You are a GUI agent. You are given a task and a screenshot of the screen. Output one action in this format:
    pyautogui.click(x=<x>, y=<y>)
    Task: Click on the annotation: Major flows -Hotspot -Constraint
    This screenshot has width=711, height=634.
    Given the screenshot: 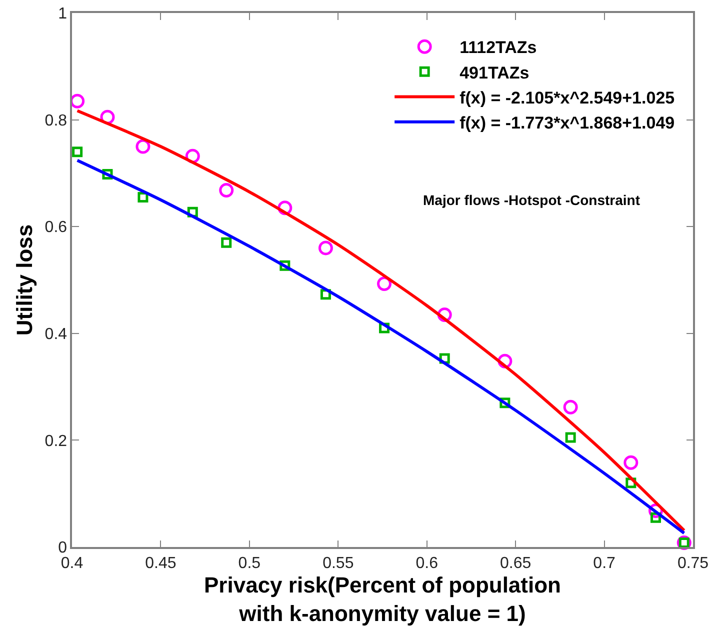 What is the action you would take?
    pyautogui.click(x=531, y=200)
    